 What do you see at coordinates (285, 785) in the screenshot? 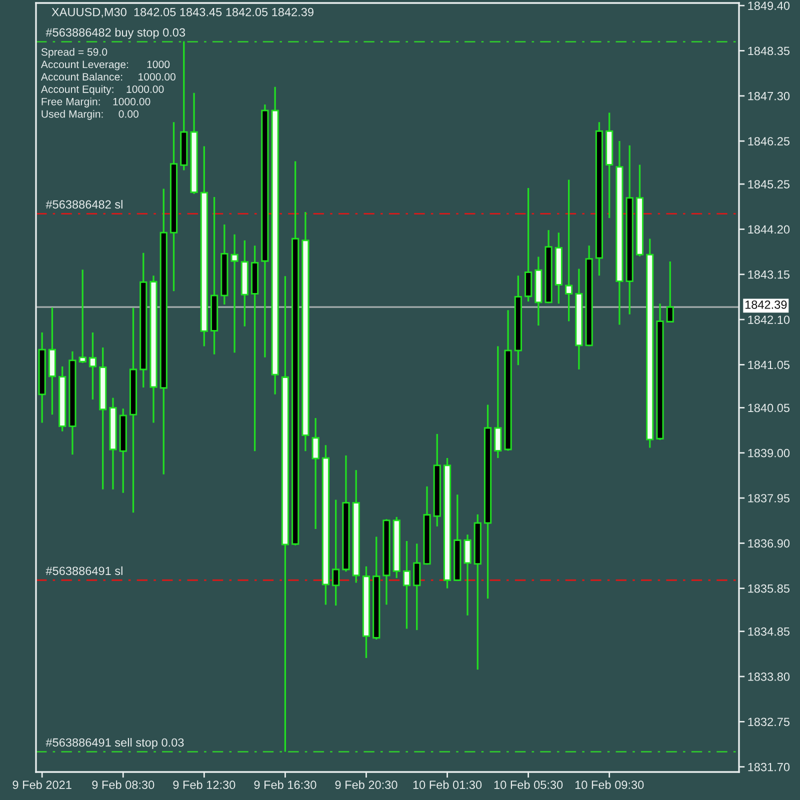
I see `x-tick-label: 9 Feb 16:30` at bounding box center [285, 785].